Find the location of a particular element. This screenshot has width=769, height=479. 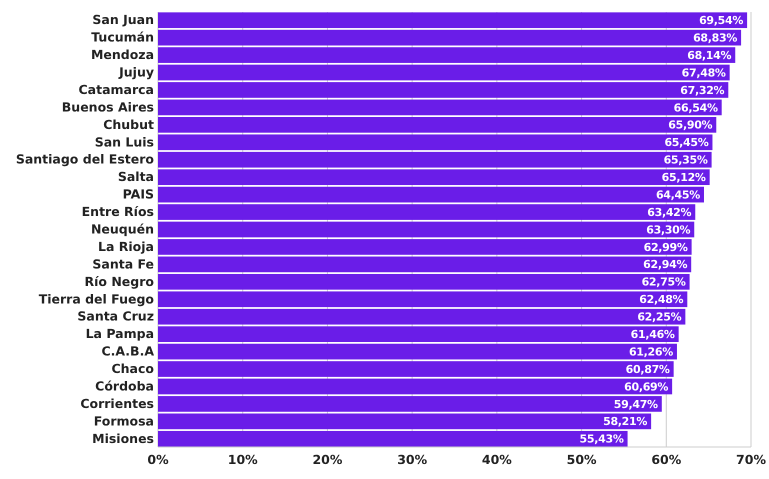

data-label: 59,47% is located at coordinates (636, 404).